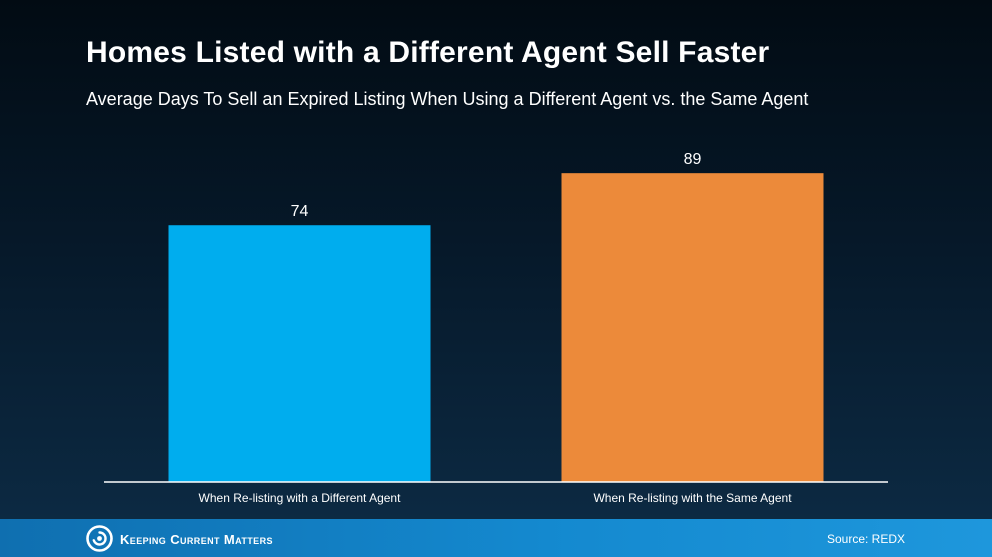 This screenshot has height=557, width=992. Describe the element at coordinates (693, 159) in the screenshot. I see `bar-value-label-2: 89` at that location.